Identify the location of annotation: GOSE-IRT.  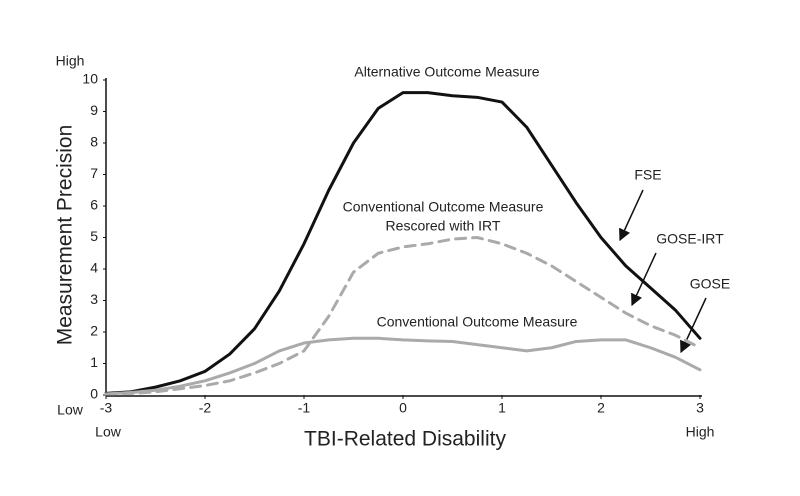
(690, 239).